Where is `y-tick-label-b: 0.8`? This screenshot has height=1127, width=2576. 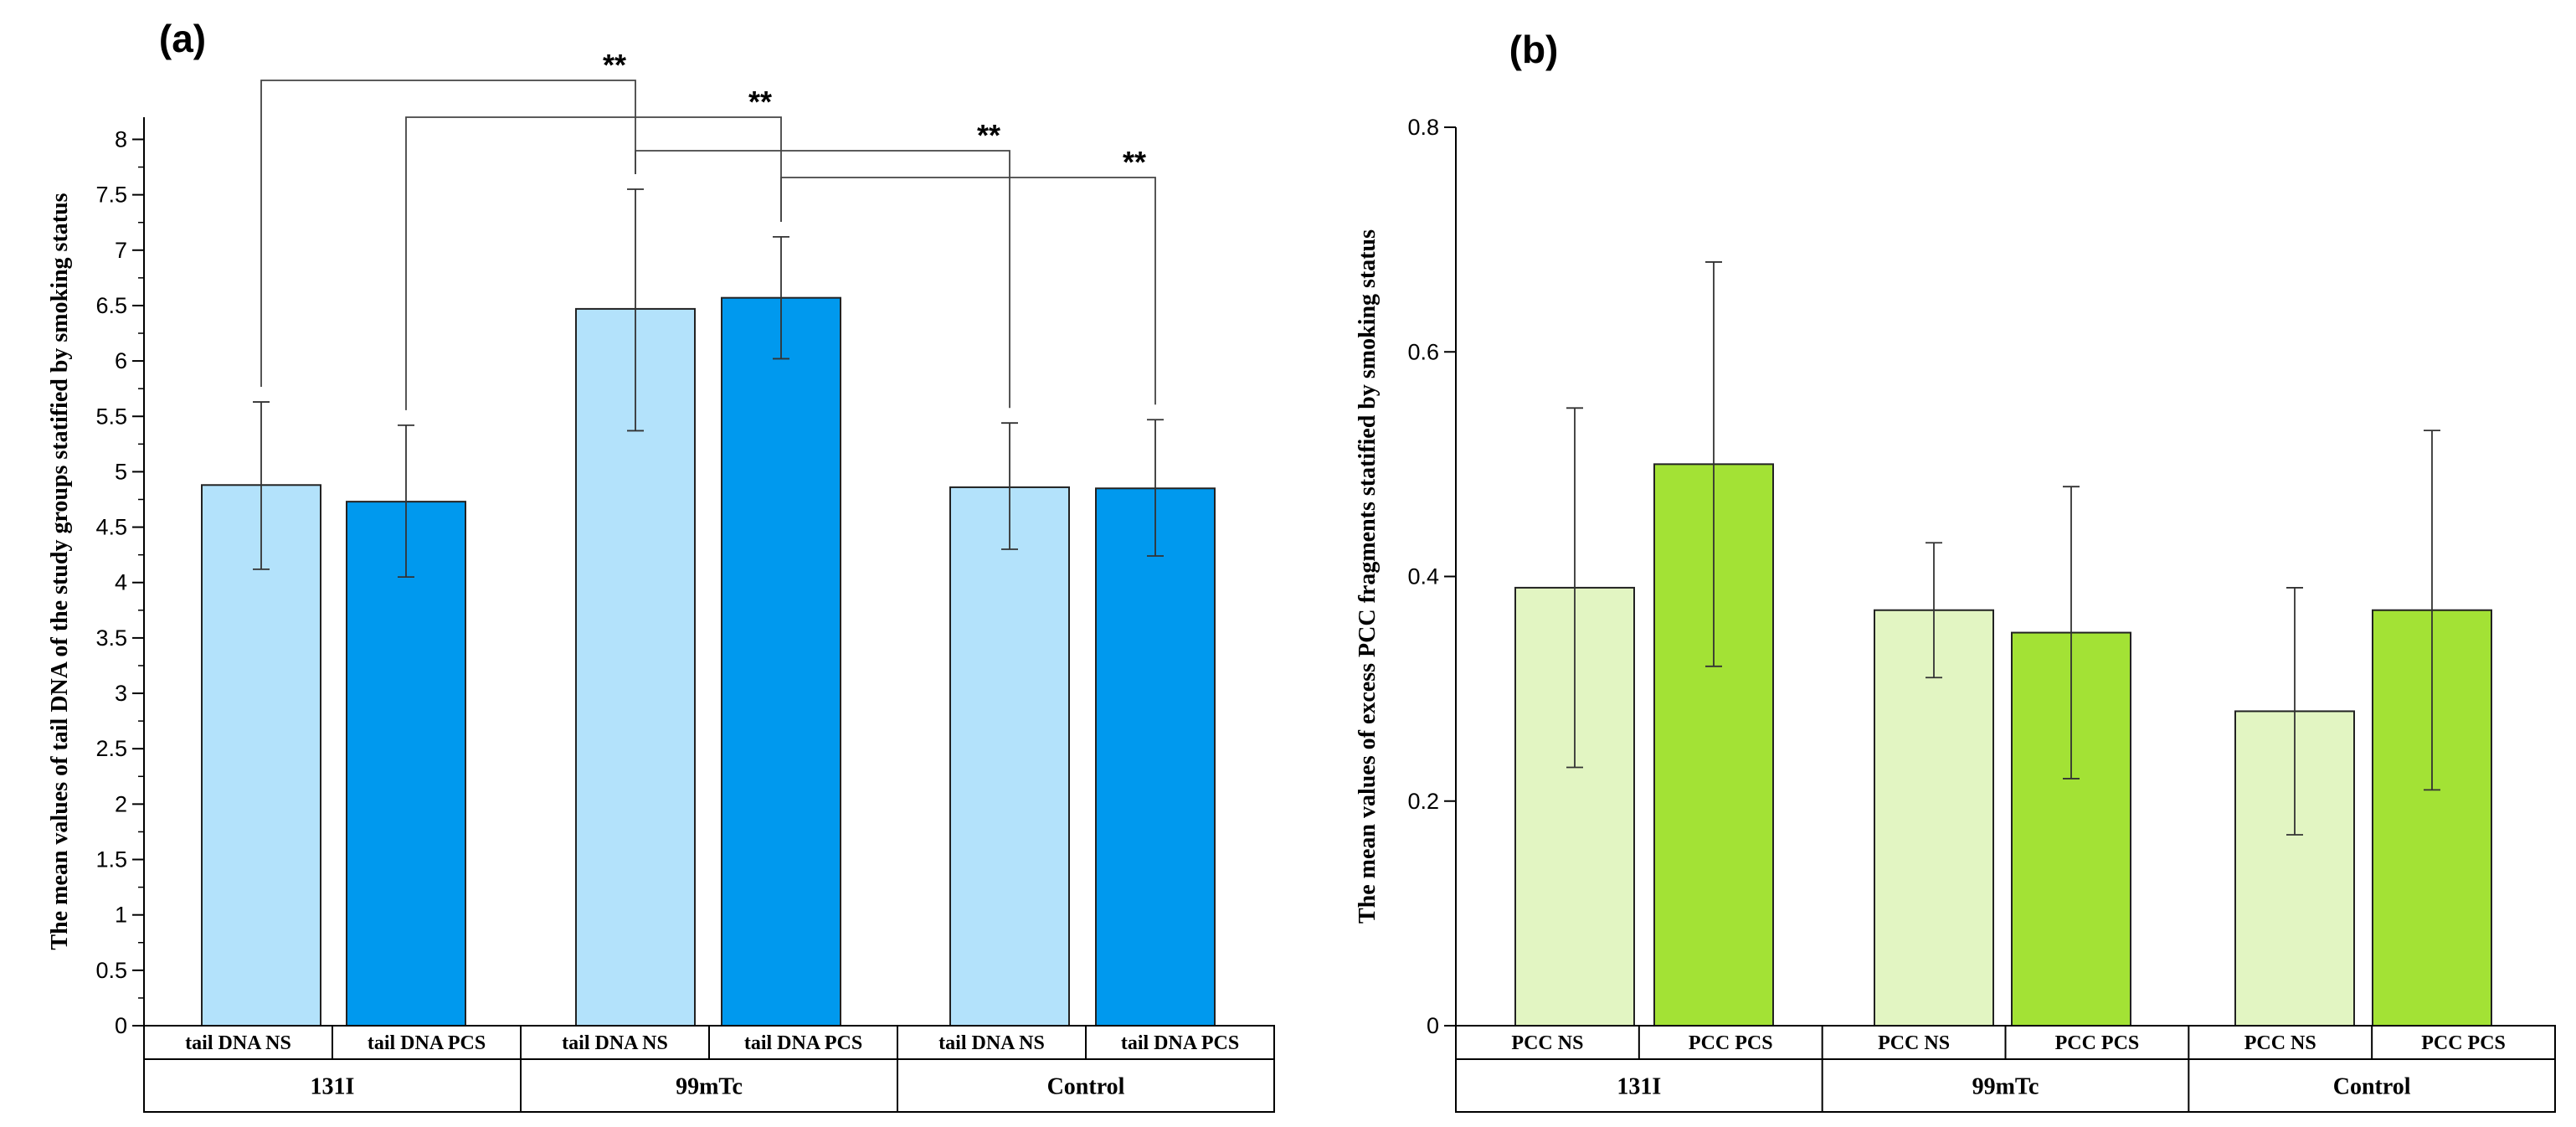
y-tick-label-b: 0.8 is located at coordinates (1423, 127).